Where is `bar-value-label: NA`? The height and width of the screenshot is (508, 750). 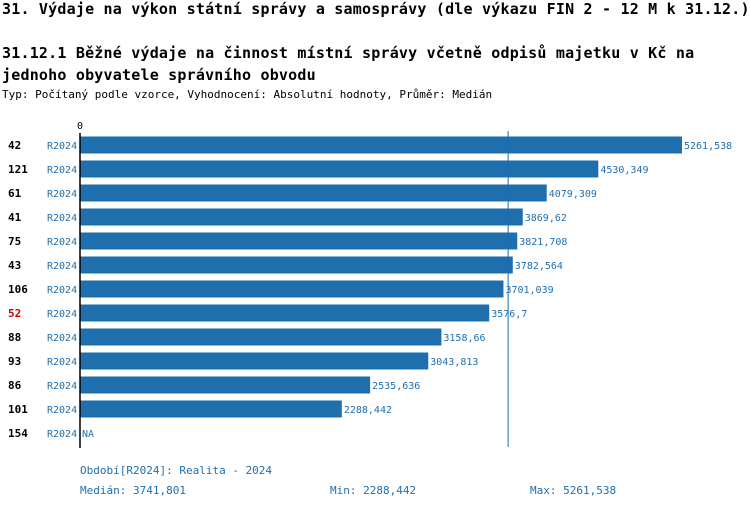
bar-value-label: NA is located at coordinates (88, 434).